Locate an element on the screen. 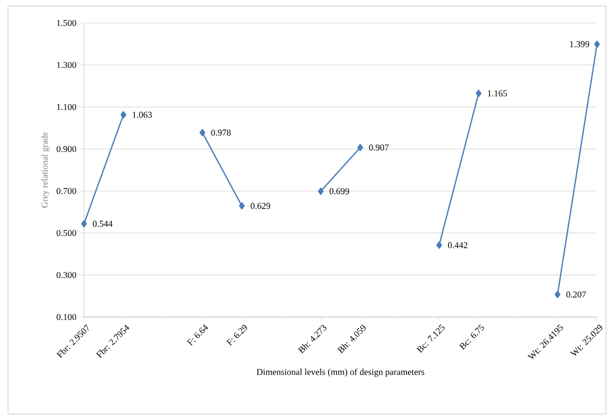 The width and height of the screenshot is (611, 416). x-tick-label: F: 6.29 is located at coordinates (237, 335).